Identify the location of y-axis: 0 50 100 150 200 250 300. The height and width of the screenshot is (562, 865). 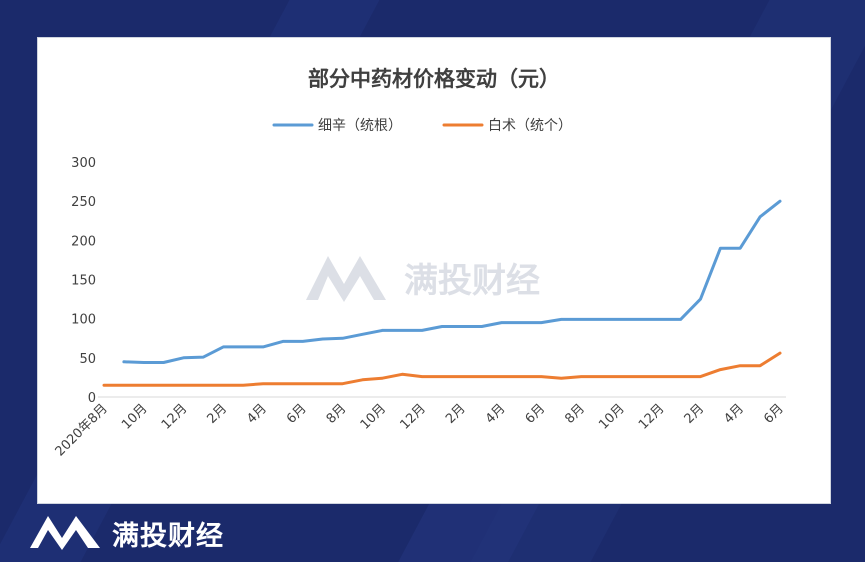
(83, 281).